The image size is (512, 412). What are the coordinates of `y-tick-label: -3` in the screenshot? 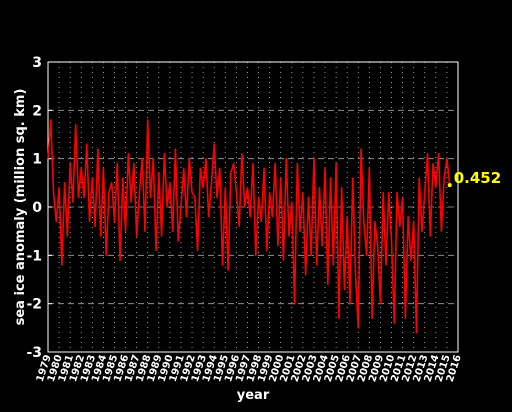 It's located at (34, 353).